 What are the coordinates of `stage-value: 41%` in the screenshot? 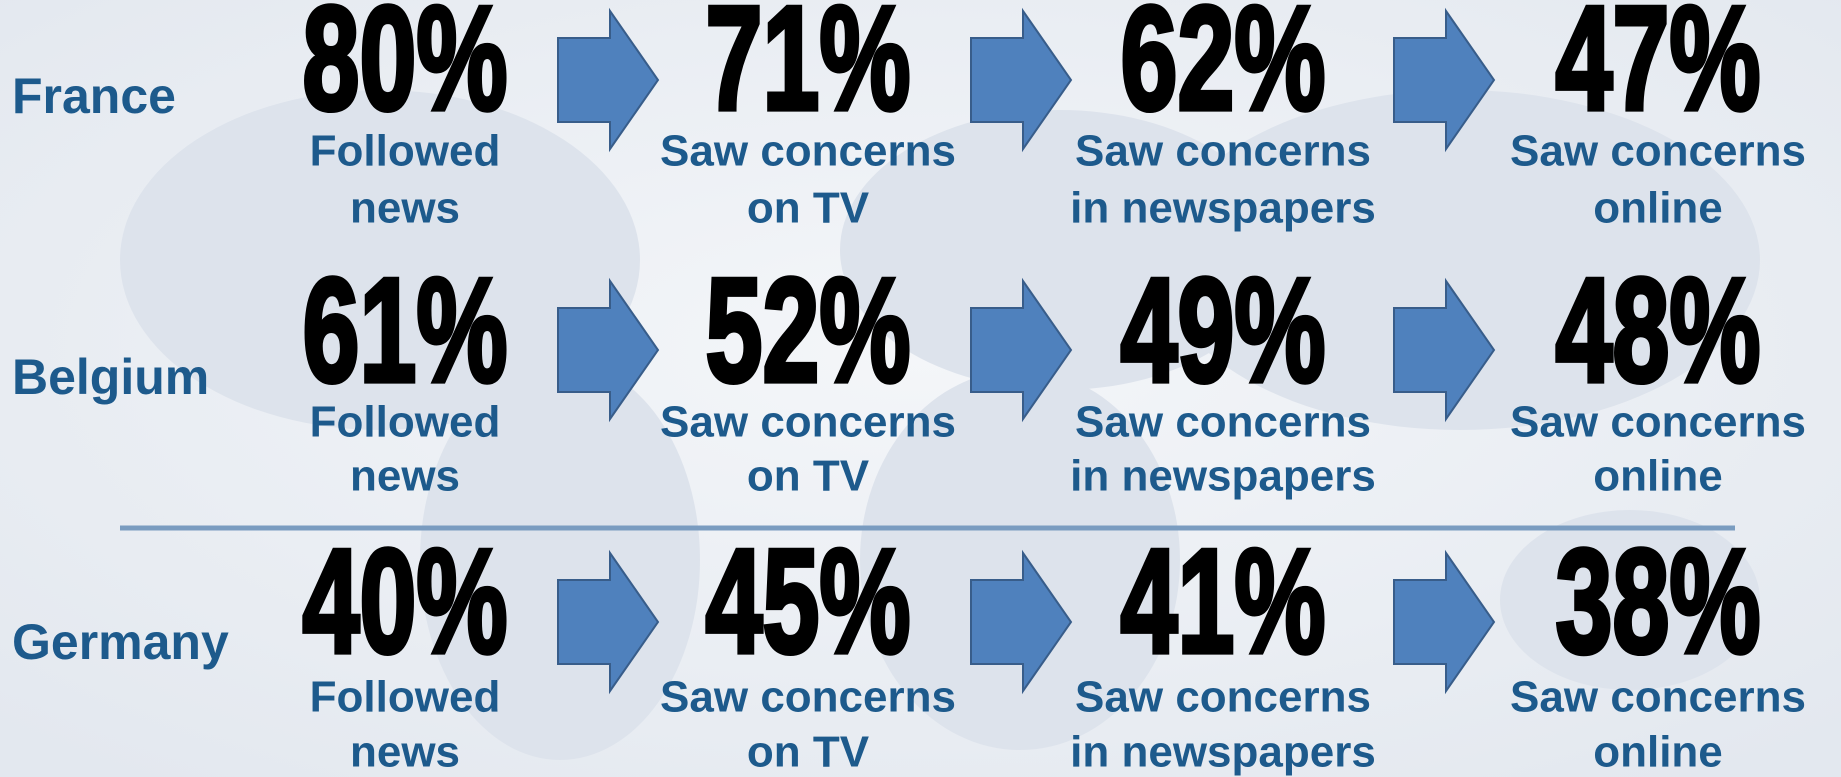 It's located at (1223, 601).